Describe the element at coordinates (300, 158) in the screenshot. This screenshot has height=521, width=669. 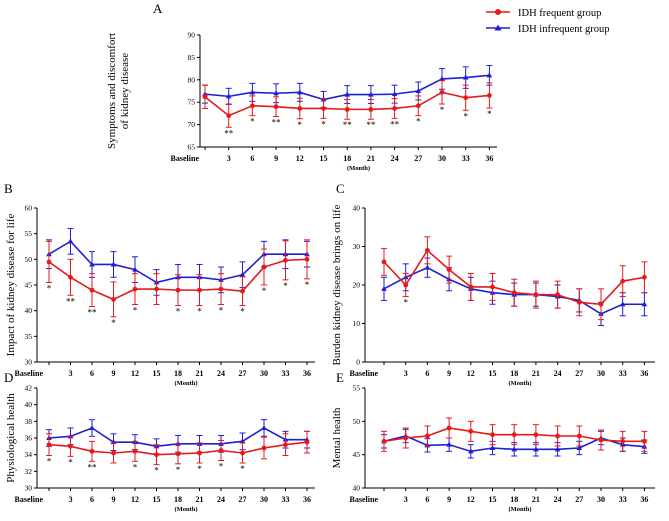
I see `x-tick-label-a: 12` at that location.